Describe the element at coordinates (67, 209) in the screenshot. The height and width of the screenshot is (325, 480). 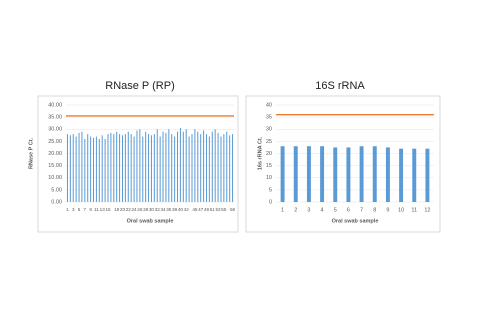
I see `x-tick-label: 1` at that location.